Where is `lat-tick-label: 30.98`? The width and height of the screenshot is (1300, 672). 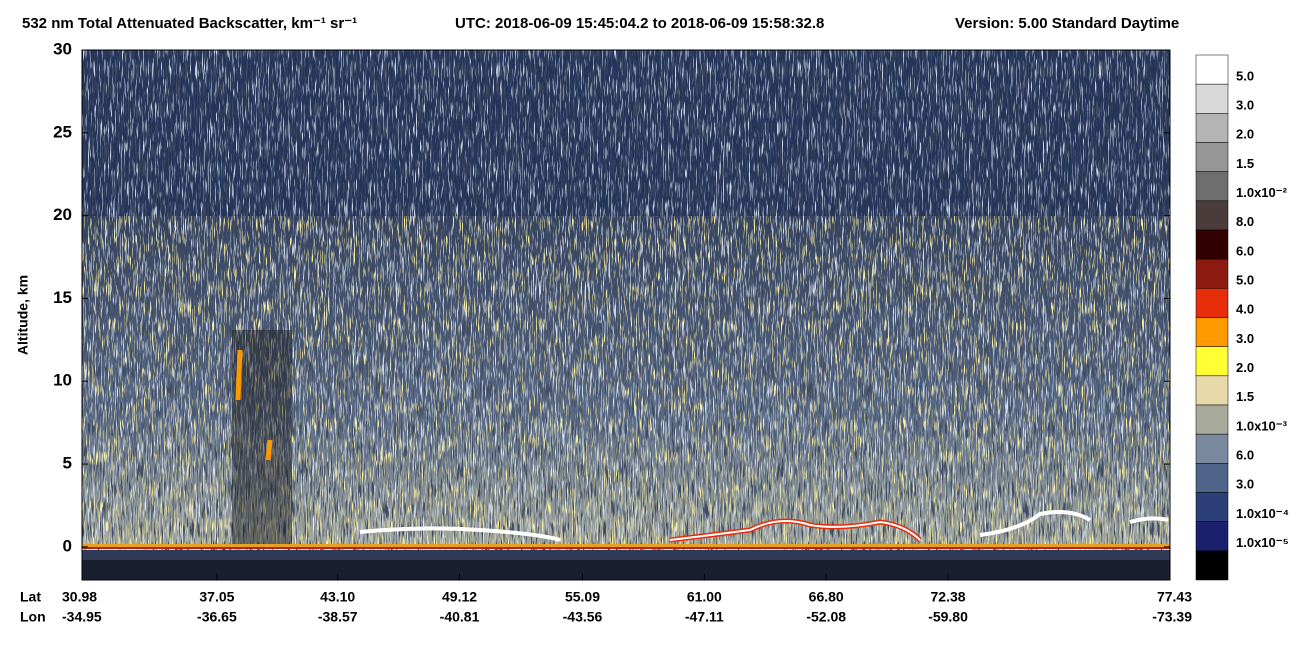
lat-tick-label: 30.98 is located at coordinates (79, 597).